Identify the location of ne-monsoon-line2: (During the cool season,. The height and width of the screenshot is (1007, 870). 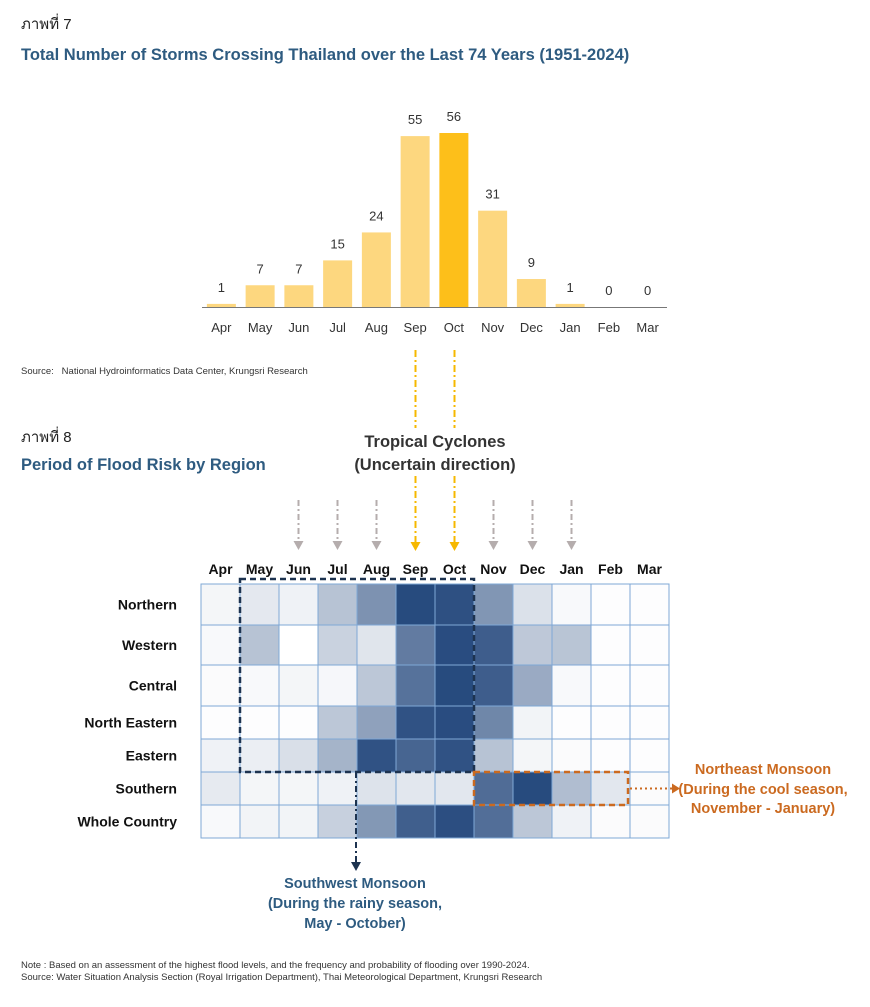
(762, 790).